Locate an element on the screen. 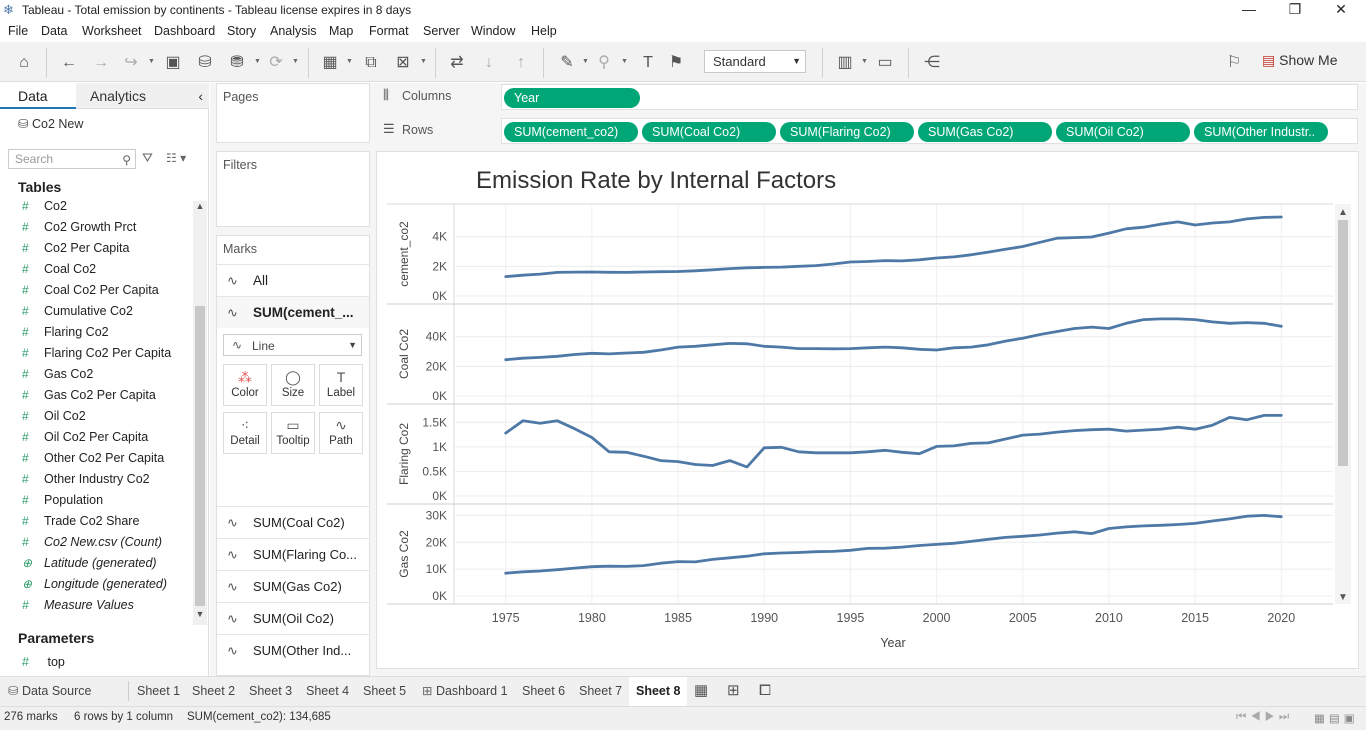  save-icon: ▣ is located at coordinates (173, 62).